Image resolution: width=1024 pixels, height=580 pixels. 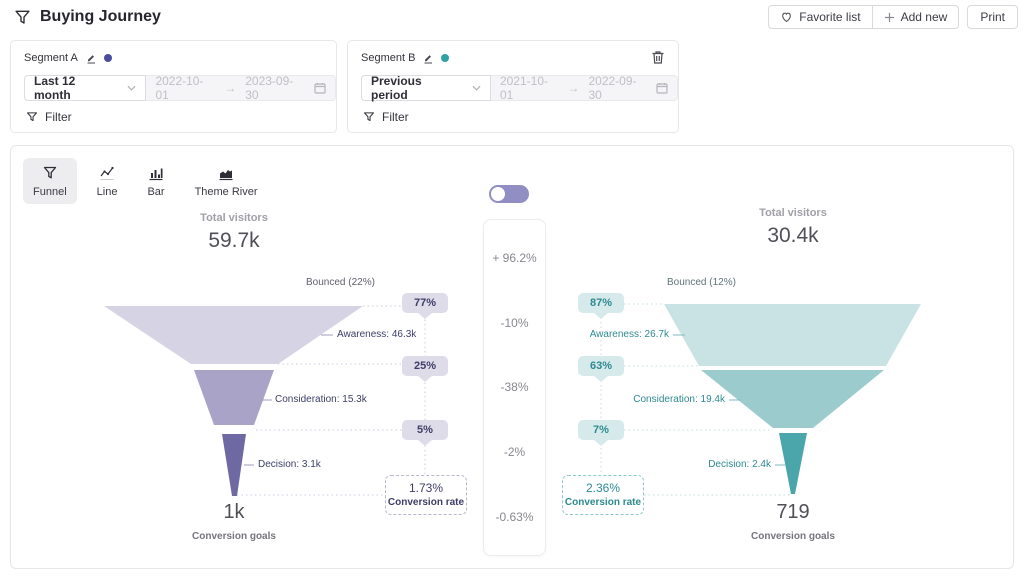 What do you see at coordinates (321, 399) in the screenshot?
I see `stage-label-consideration: Consideration: 15.3k` at bounding box center [321, 399].